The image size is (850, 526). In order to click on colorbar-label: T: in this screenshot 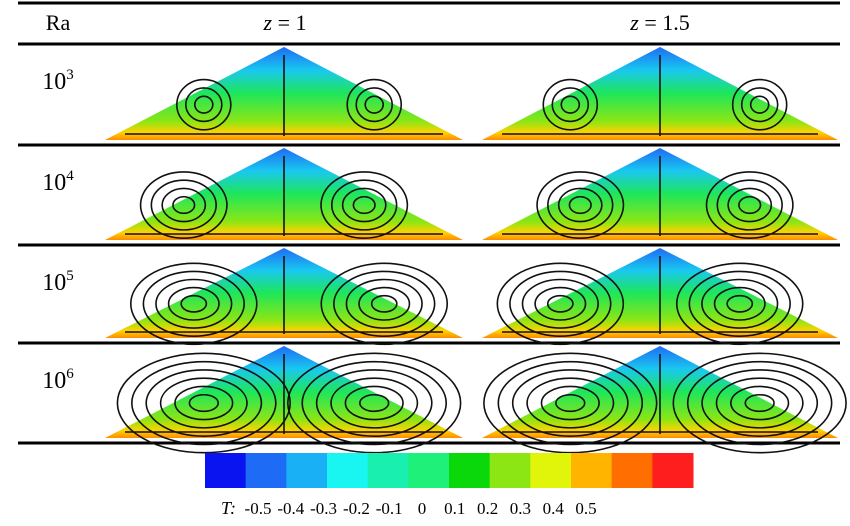, I will do `click(228, 508)`.